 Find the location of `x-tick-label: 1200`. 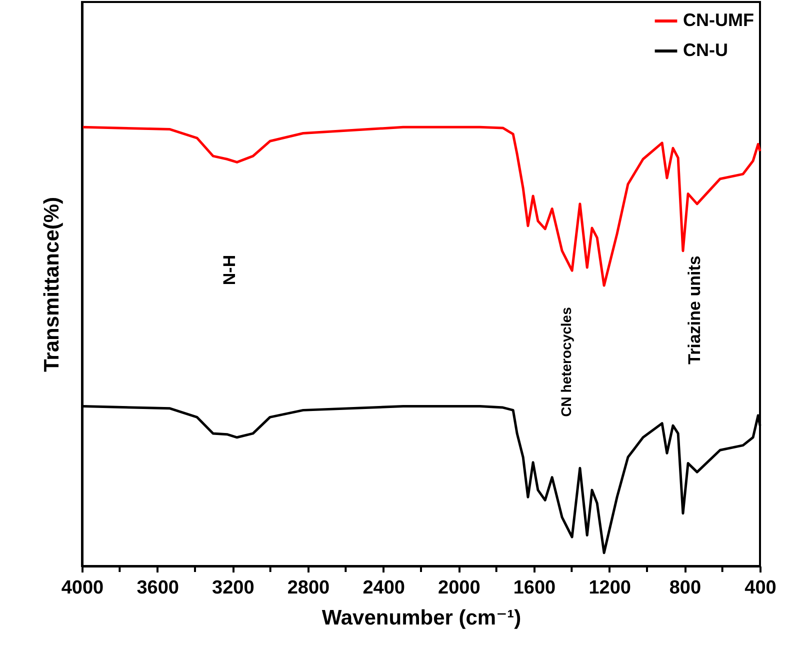

x-tick-label: 1200 is located at coordinates (609, 588).